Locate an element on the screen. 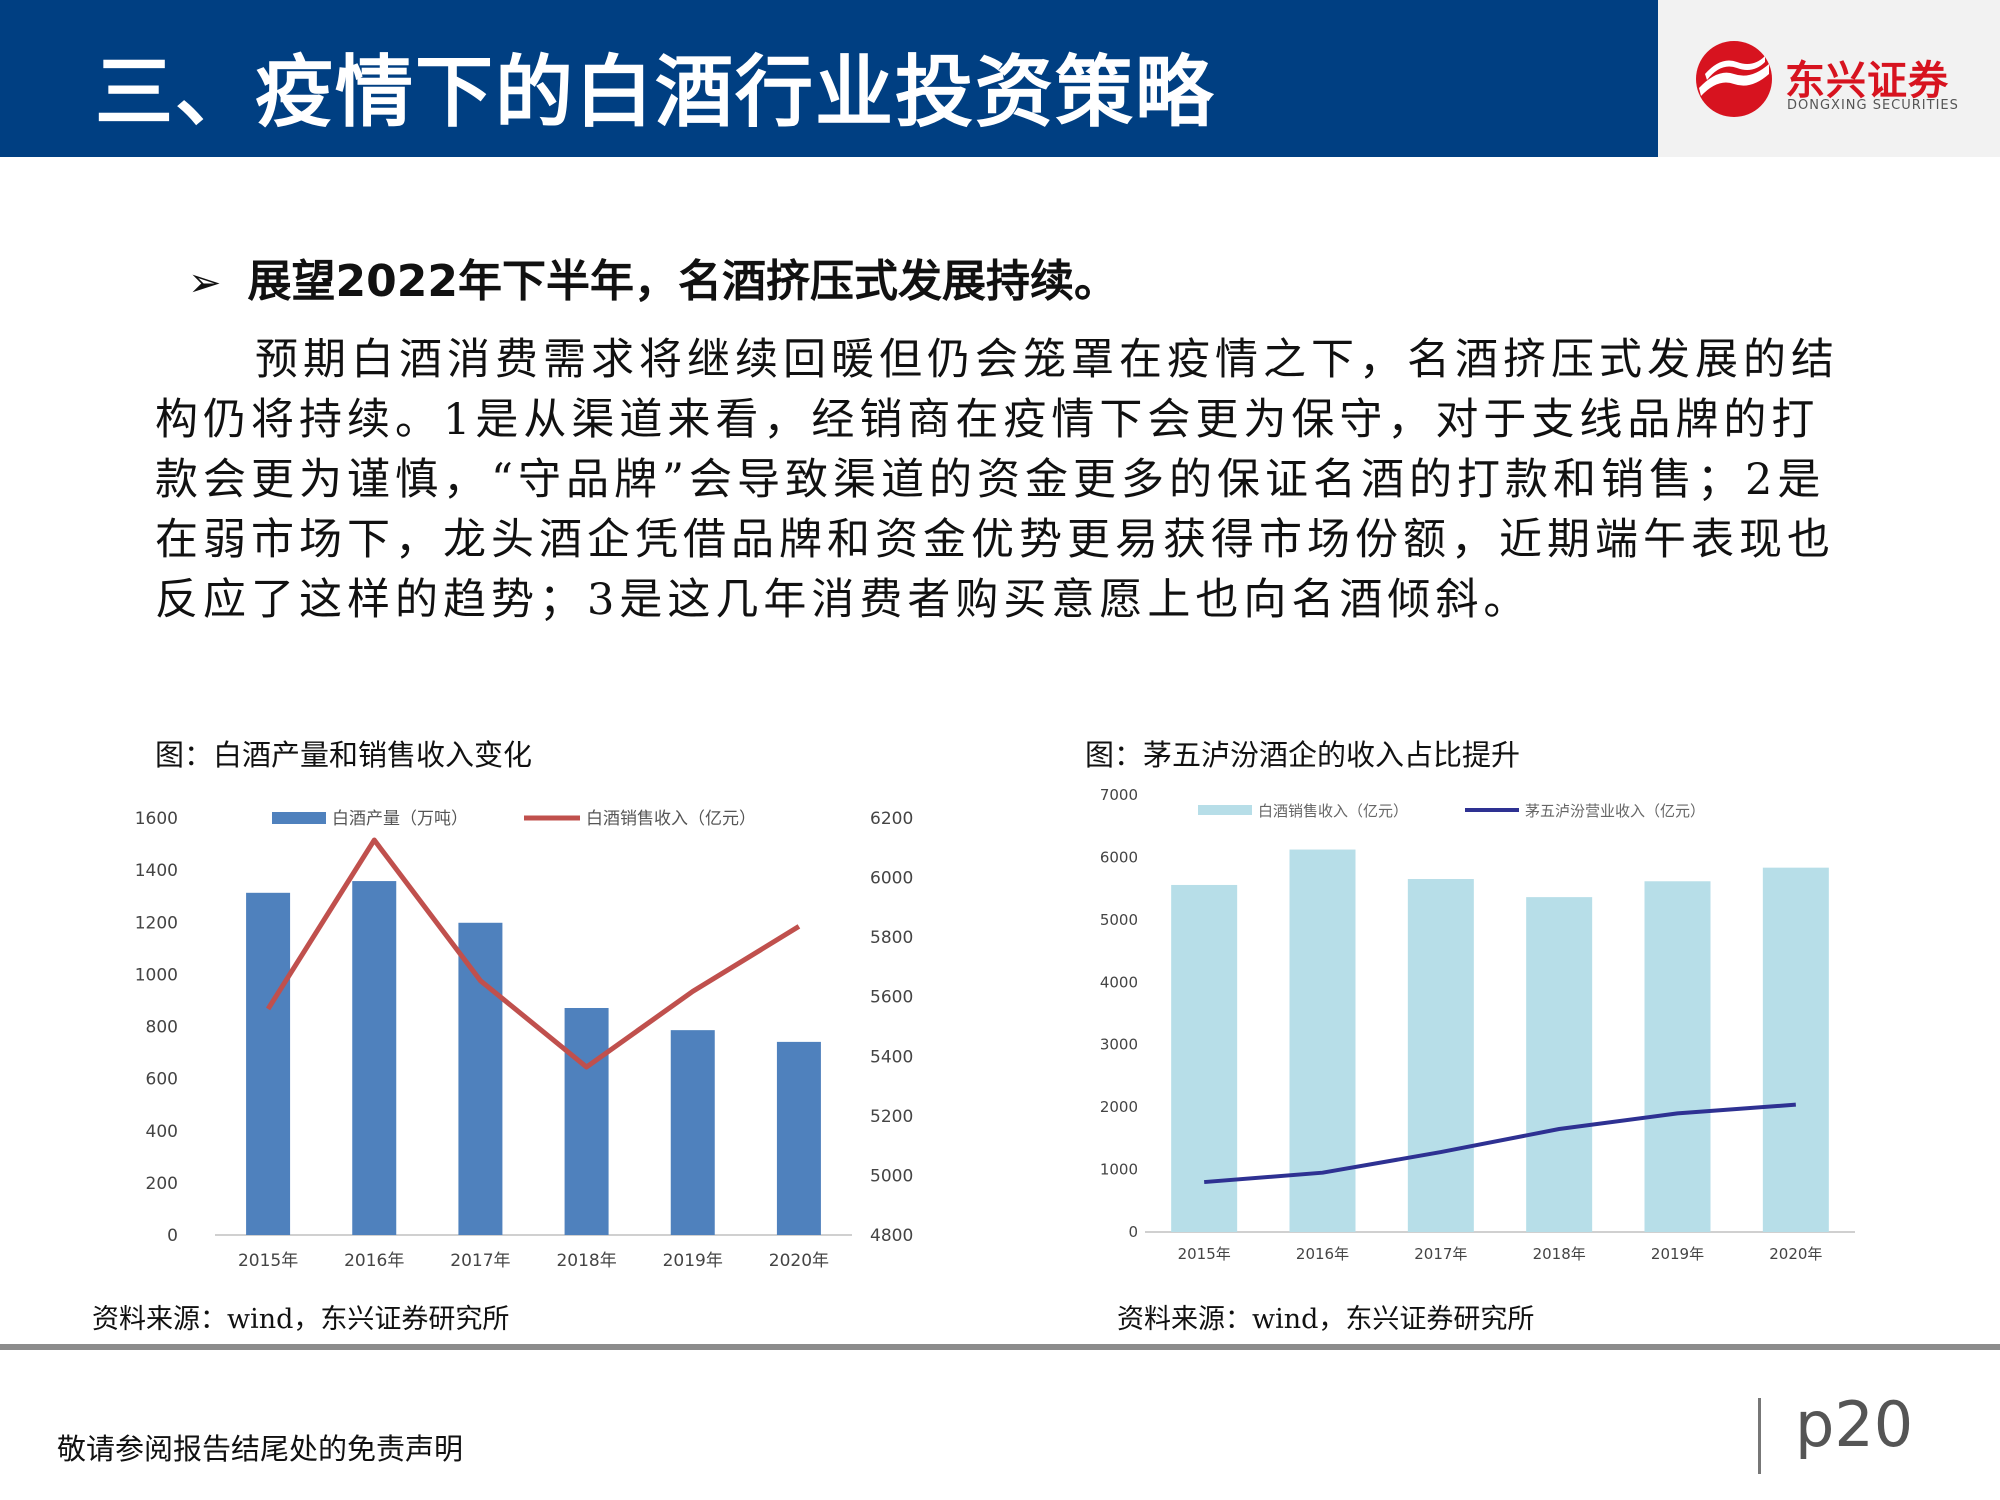  y-tick-label: 0 is located at coordinates (1133, 1232).